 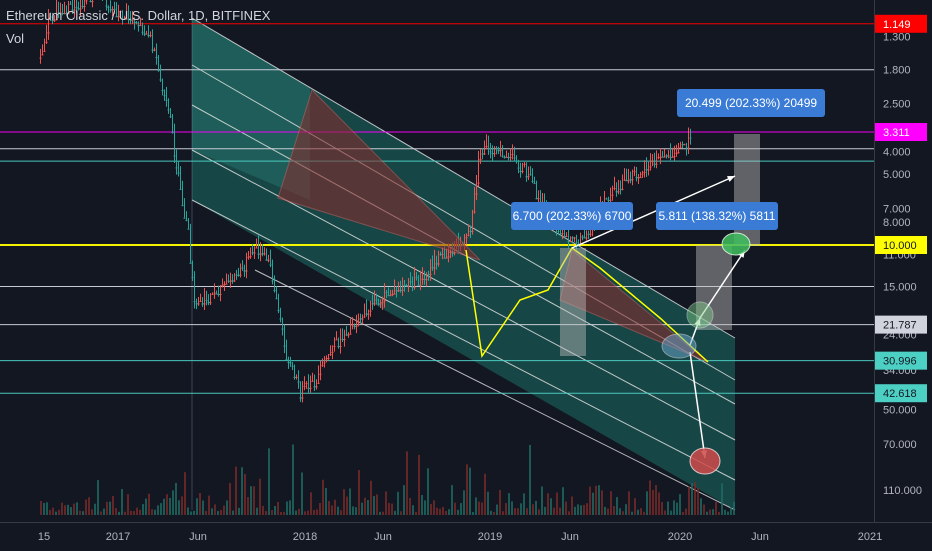 What do you see at coordinates (897, 210) in the screenshot?
I see `y-tick-label: 7.000` at bounding box center [897, 210].